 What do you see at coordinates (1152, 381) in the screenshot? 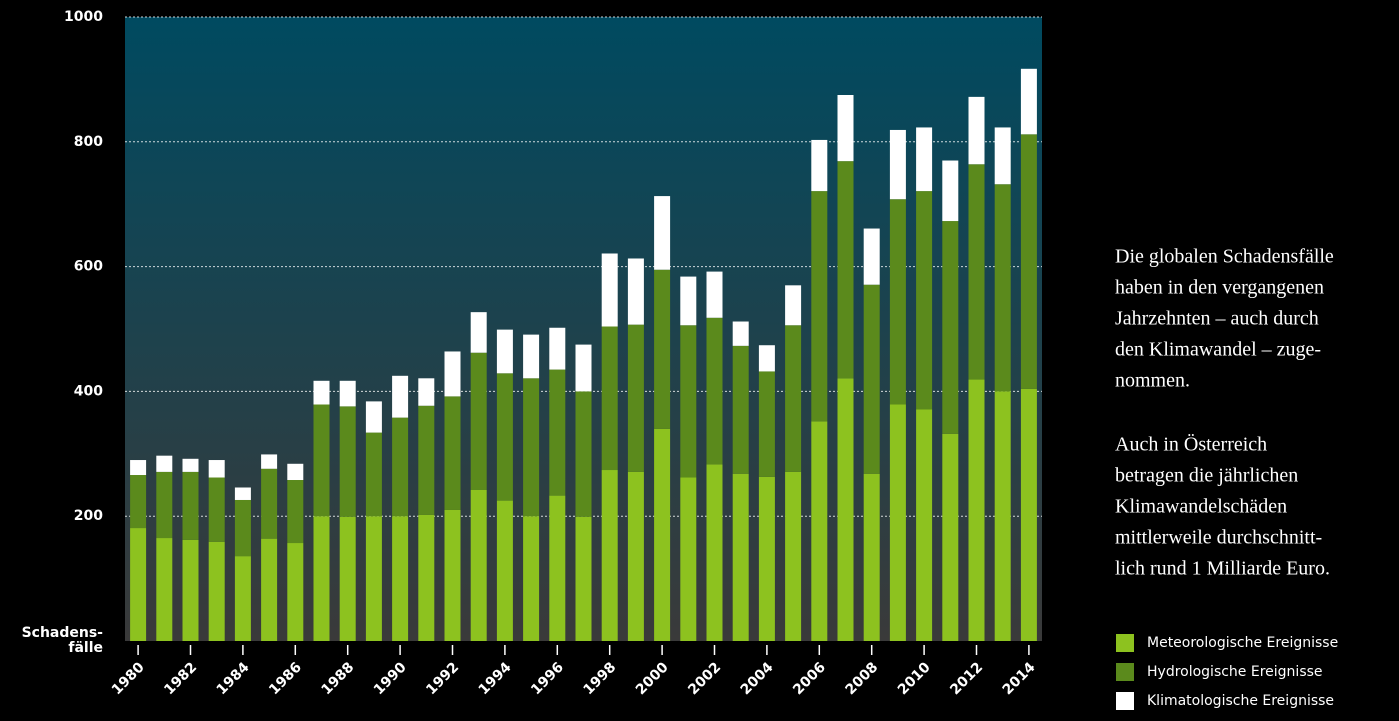
I see `annotation: nommen.` at bounding box center [1152, 381].